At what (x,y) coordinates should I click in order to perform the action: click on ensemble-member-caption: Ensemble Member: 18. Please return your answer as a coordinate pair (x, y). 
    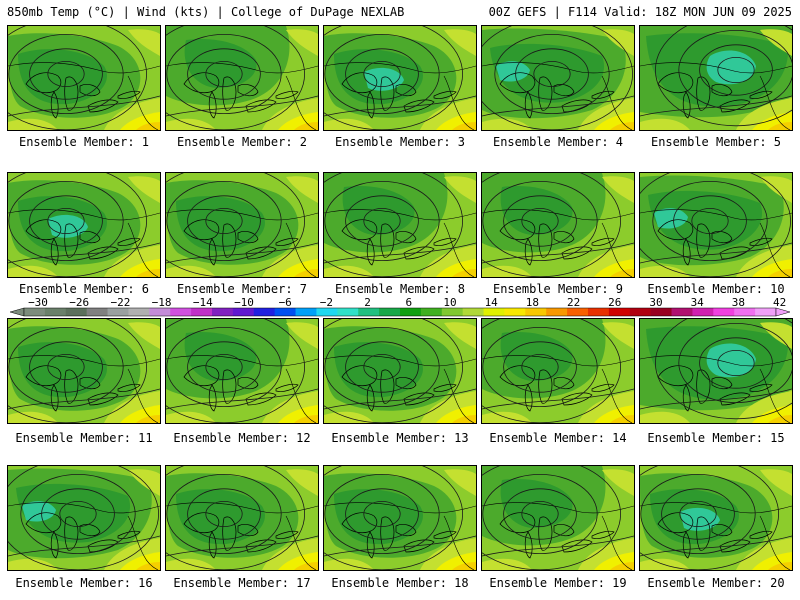
    Looking at the image, I should click on (400, 583).